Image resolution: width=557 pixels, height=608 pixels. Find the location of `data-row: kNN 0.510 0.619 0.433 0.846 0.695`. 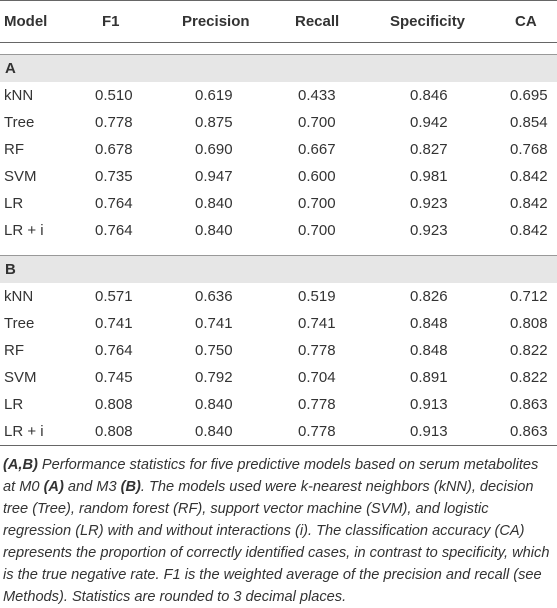

data-row: kNN 0.510 0.619 0.433 0.846 0.695 is located at coordinates (278, 95).